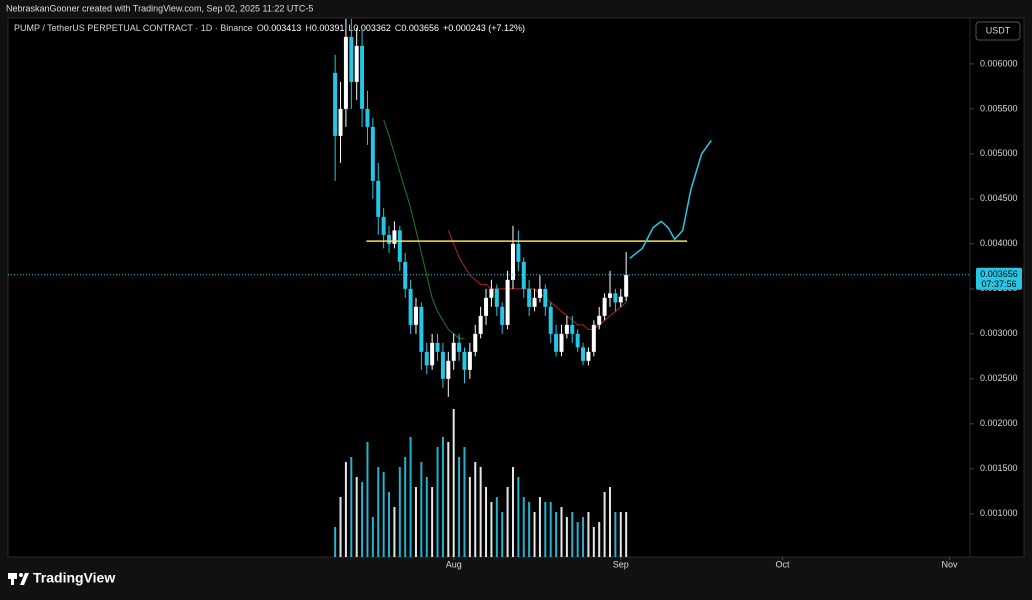 The height and width of the screenshot is (600, 1032). What do you see at coordinates (999, 378) in the screenshot?
I see `y-tick-label: 0.002500` at bounding box center [999, 378].